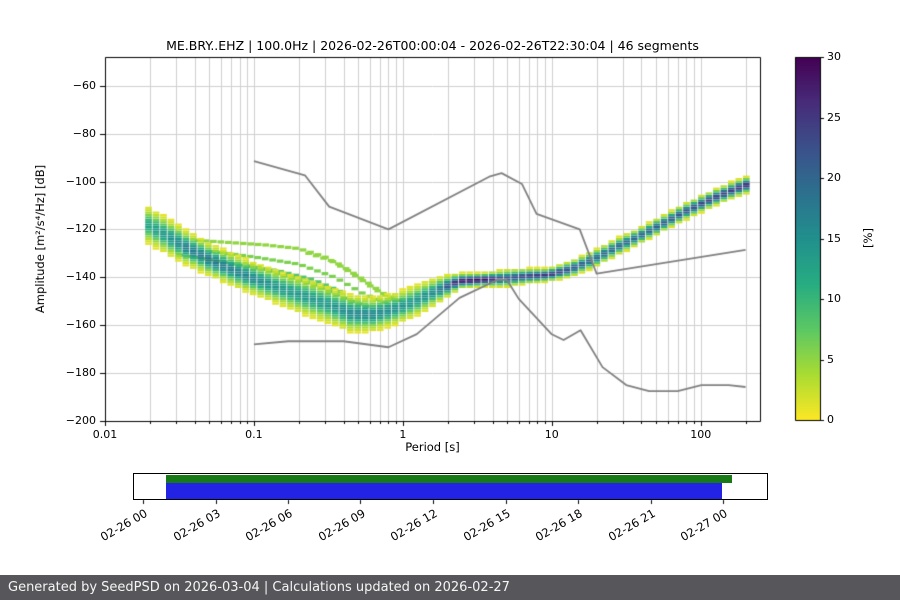  I want to click on colorbar-tick-label: 0, so click(830, 419).